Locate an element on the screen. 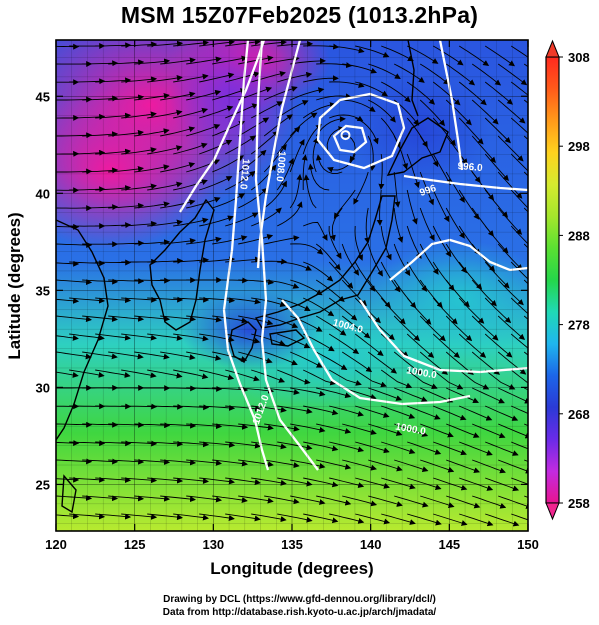 This screenshot has width=599, height=625. y-tick-label: 40 is located at coordinates (43, 193).